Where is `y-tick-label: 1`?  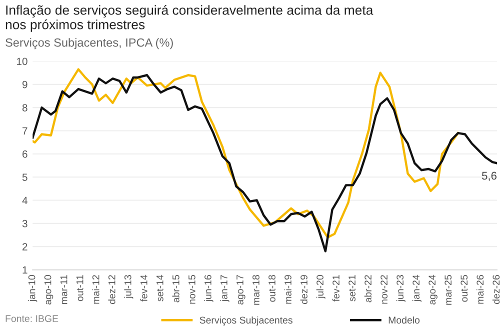
y-tick-label: 1 is located at coordinates (25, 270).